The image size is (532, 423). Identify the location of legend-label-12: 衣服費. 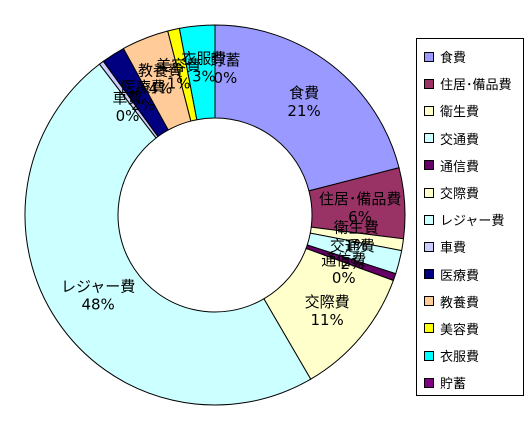
(460, 358).